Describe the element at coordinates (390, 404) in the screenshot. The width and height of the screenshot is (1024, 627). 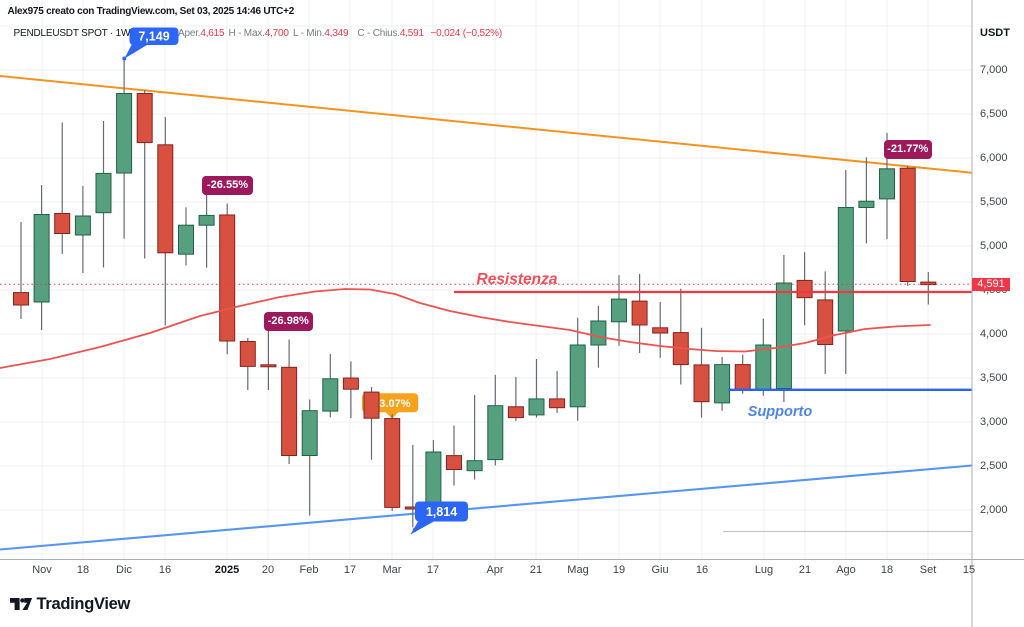
I see `svg-text: -33.07%` at that location.